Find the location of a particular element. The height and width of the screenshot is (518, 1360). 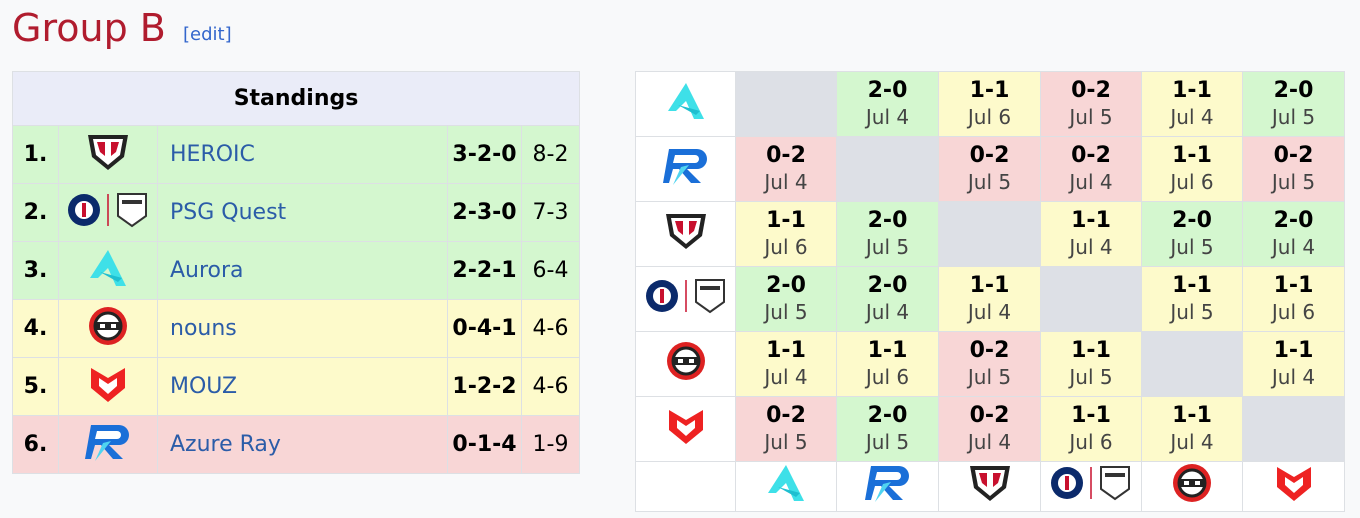

team-name: Aurora is located at coordinates (302, 270).